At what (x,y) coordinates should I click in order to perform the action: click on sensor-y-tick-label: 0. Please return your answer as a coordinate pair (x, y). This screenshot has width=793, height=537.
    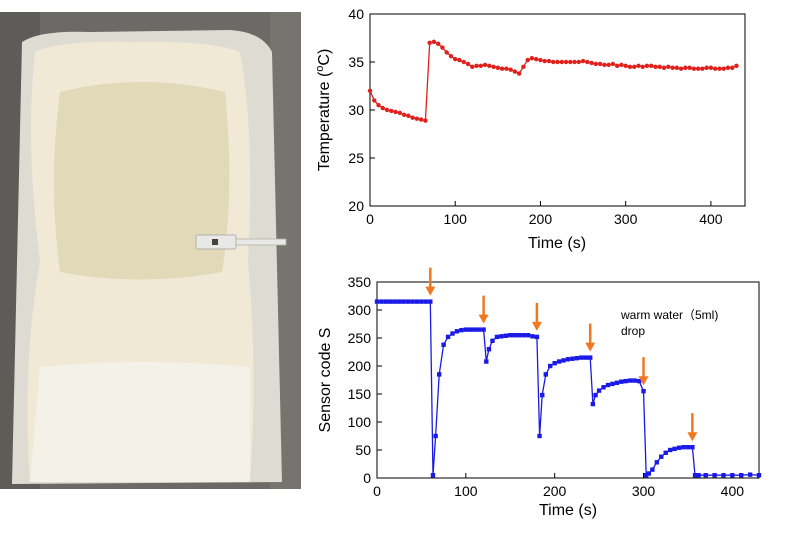
    Looking at the image, I should click on (367, 478).